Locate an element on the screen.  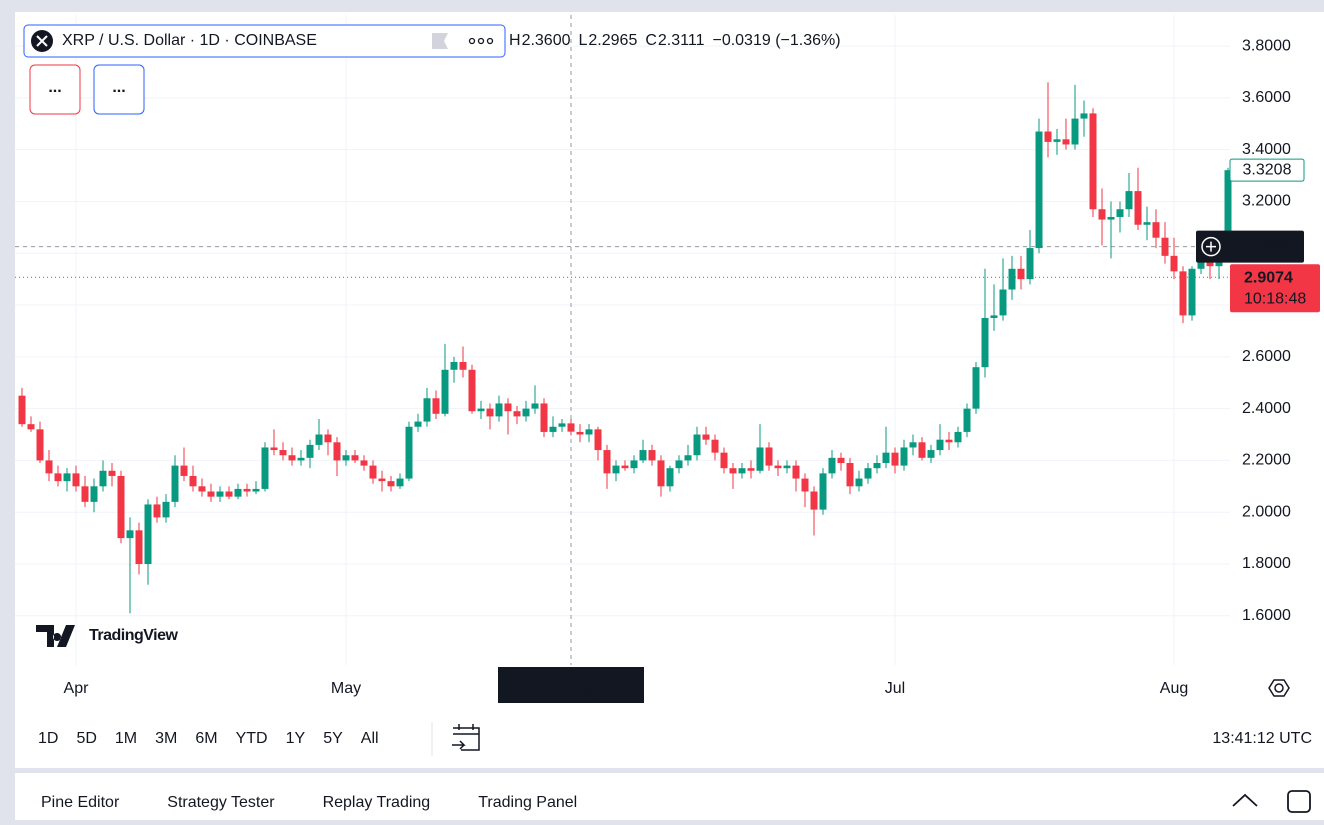
legend-close-label: C is located at coordinates (651, 40).